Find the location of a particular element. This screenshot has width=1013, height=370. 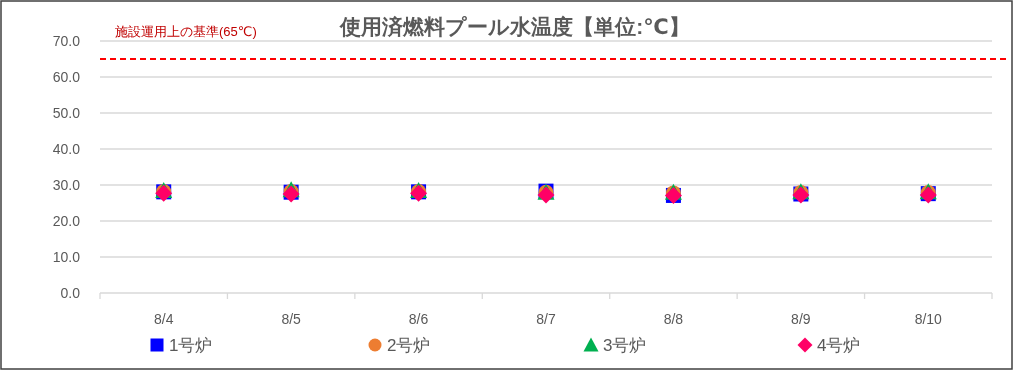

legend-label: 4号炉 is located at coordinates (839, 345).